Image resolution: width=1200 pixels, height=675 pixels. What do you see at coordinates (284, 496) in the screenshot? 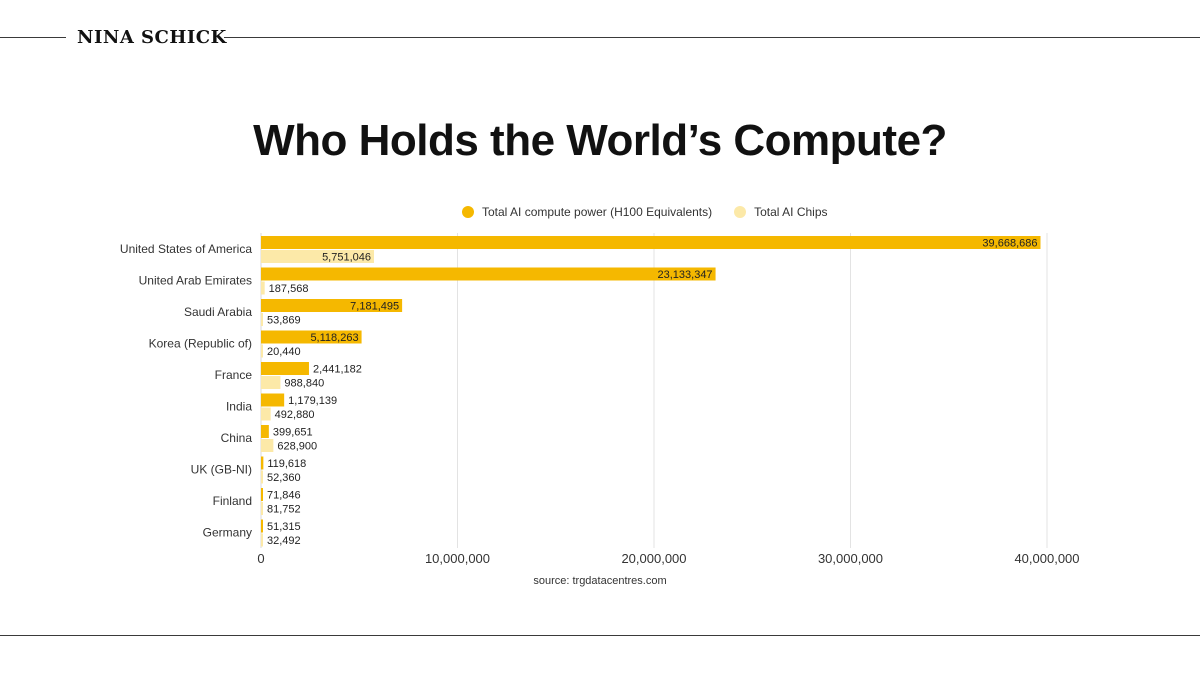
I see `data-label-compute: 71,846` at bounding box center [284, 496].